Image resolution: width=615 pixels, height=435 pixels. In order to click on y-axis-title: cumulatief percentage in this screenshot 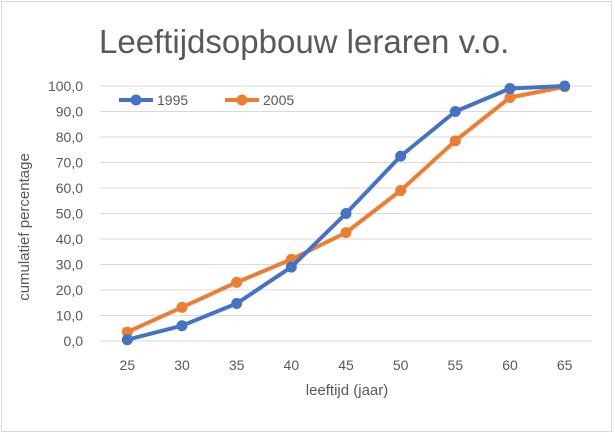, I will do `click(24, 227)`.